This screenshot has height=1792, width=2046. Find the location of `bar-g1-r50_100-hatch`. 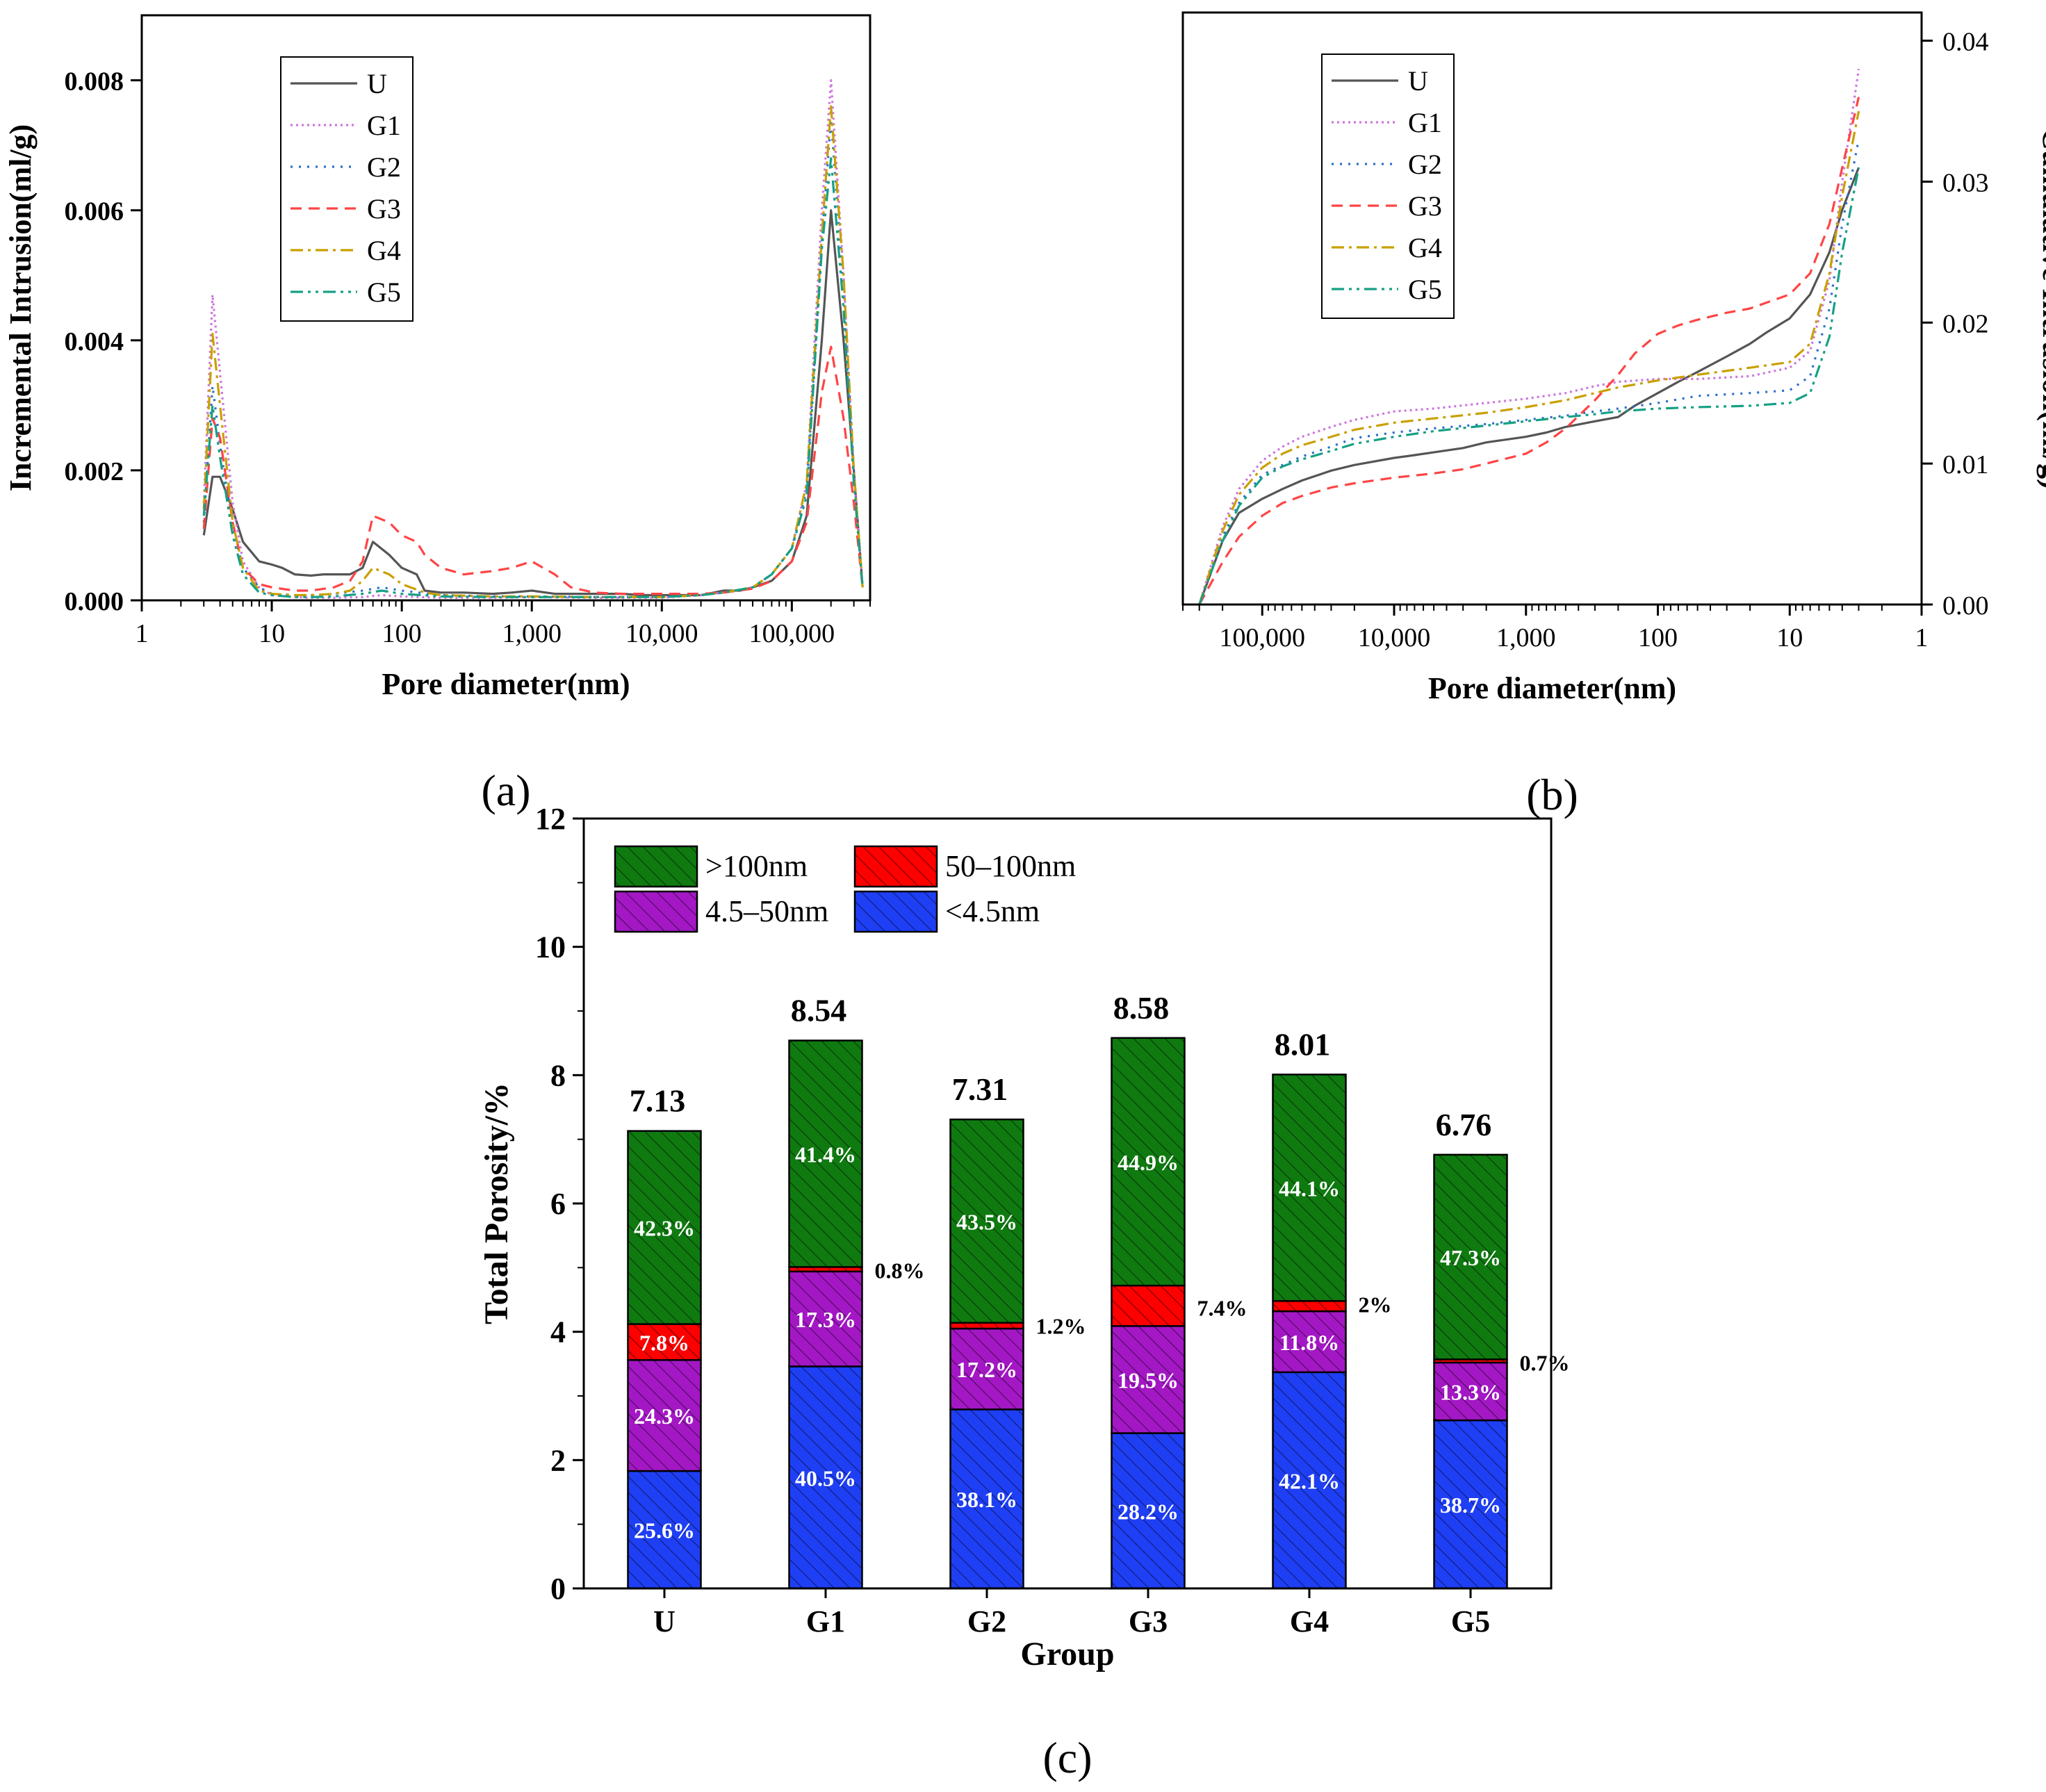

bar-g1-r50_100-hatch is located at coordinates (825, 1269).